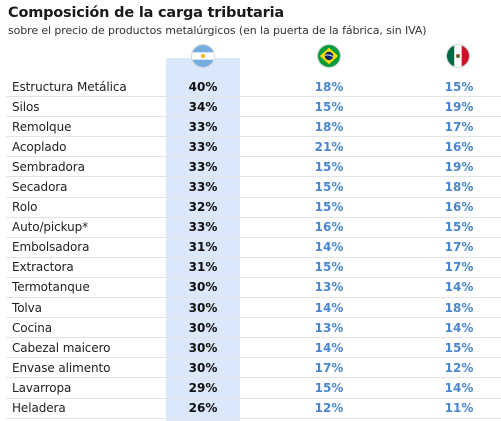 The image size is (501, 421). Describe the element at coordinates (253, 208) in the screenshot. I see `table-row: Rolo 32% 15% 16%` at that location.